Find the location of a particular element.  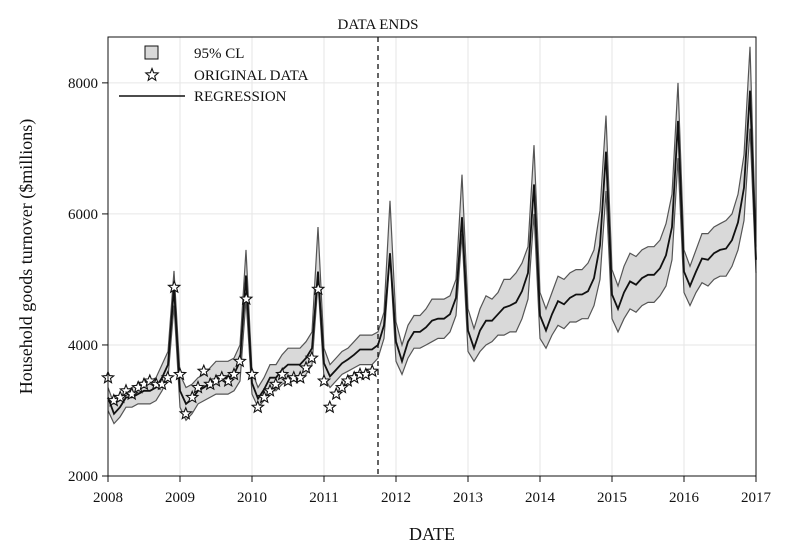

x-axis-ticks: 2008 2009 2010 2011 2012 2013 2014 2015 2016 2017 is located at coordinates (432, 491).